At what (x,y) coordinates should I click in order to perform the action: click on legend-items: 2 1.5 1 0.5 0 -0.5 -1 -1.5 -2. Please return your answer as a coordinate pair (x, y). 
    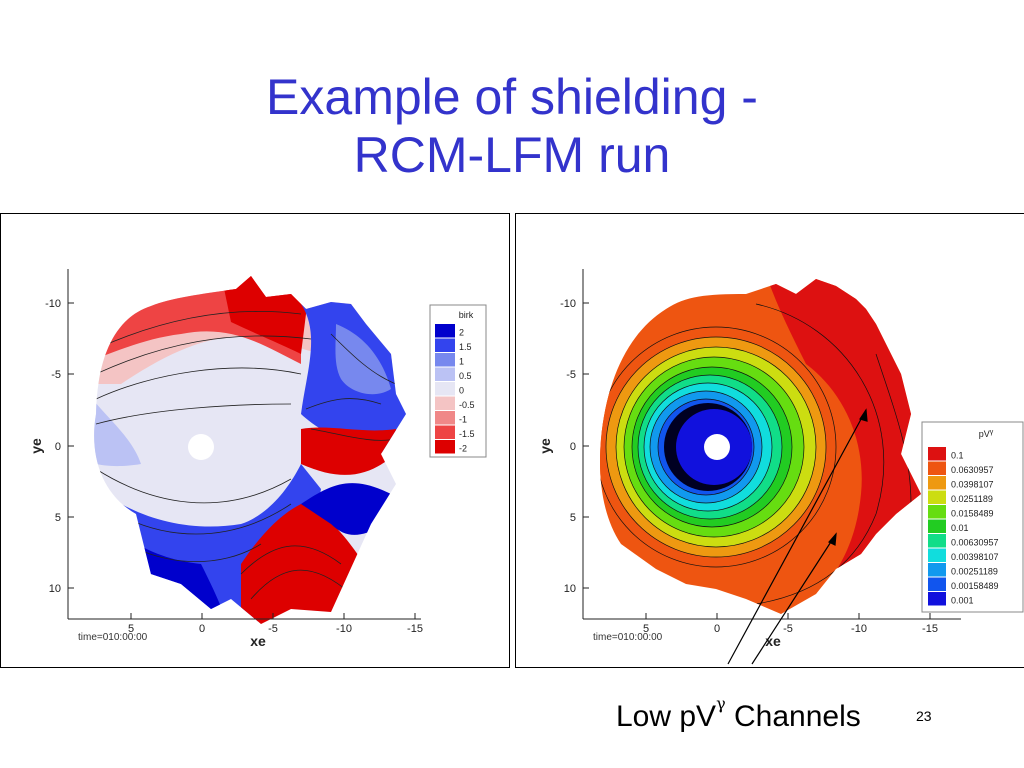
    Looking at the image, I should click on (455, 389).